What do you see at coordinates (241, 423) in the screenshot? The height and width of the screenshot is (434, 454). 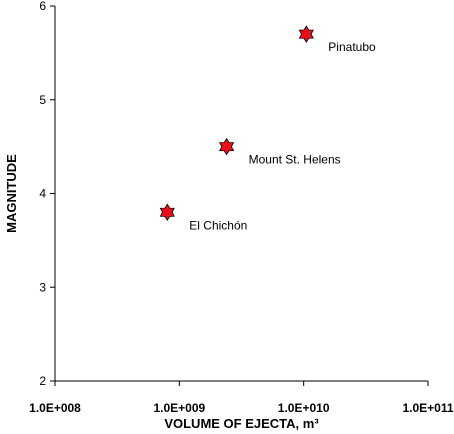 I see `x-axis-title: VOLUME OF EJECTA, m³` at bounding box center [241, 423].